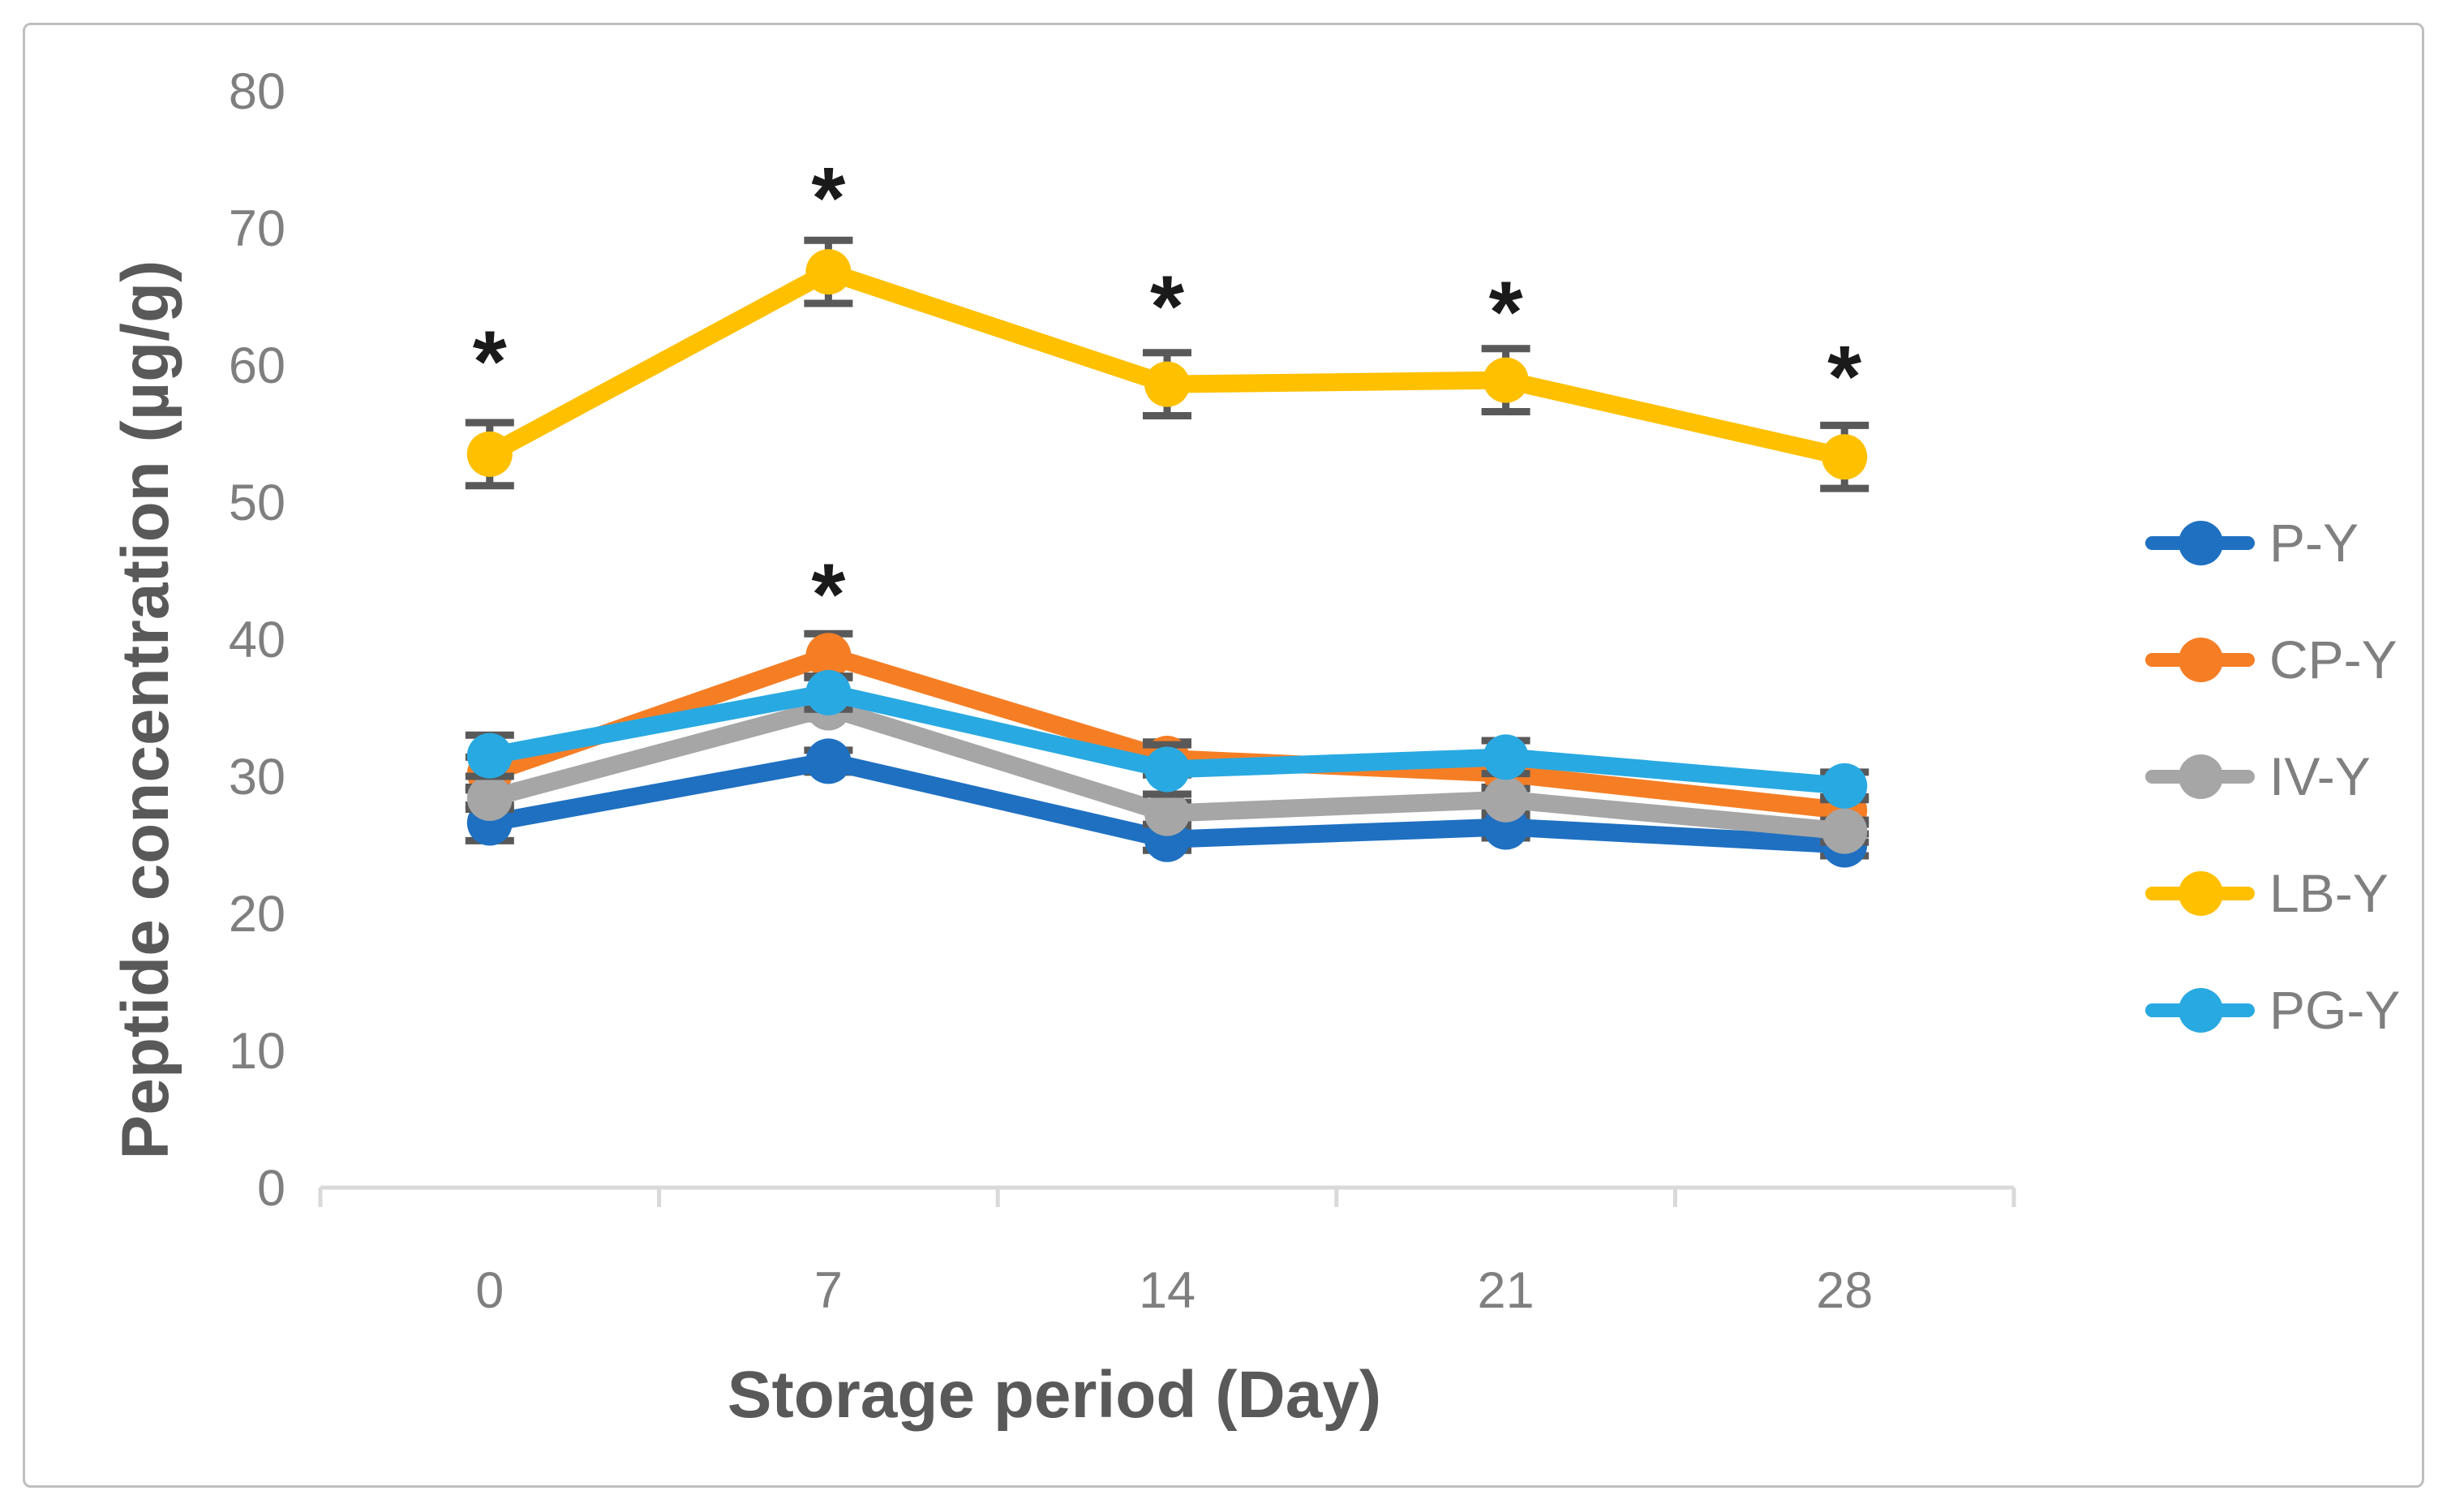  What do you see at coordinates (828, 656) in the screenshot?
I see `data-point-CP-Y` at bounding box center [828, 656].